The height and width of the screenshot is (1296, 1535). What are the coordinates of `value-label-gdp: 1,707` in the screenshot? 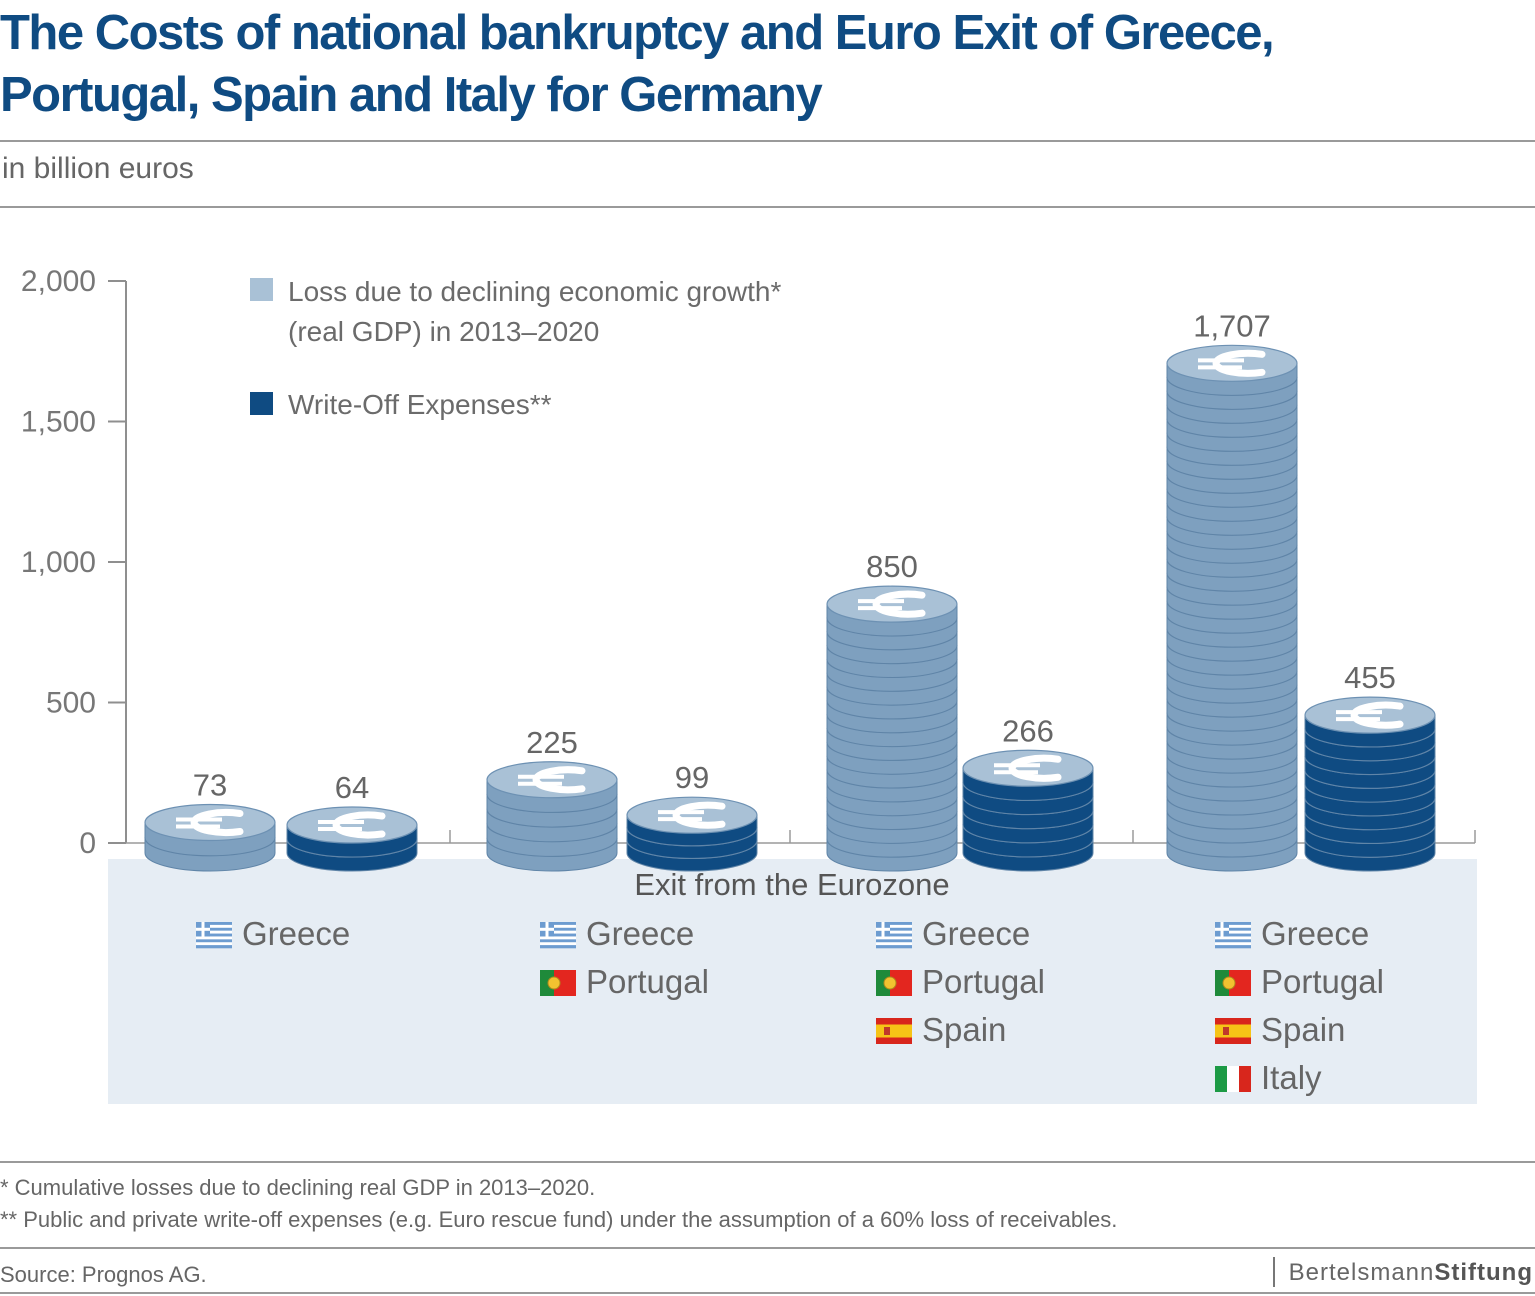 It's located at (1232, 325).